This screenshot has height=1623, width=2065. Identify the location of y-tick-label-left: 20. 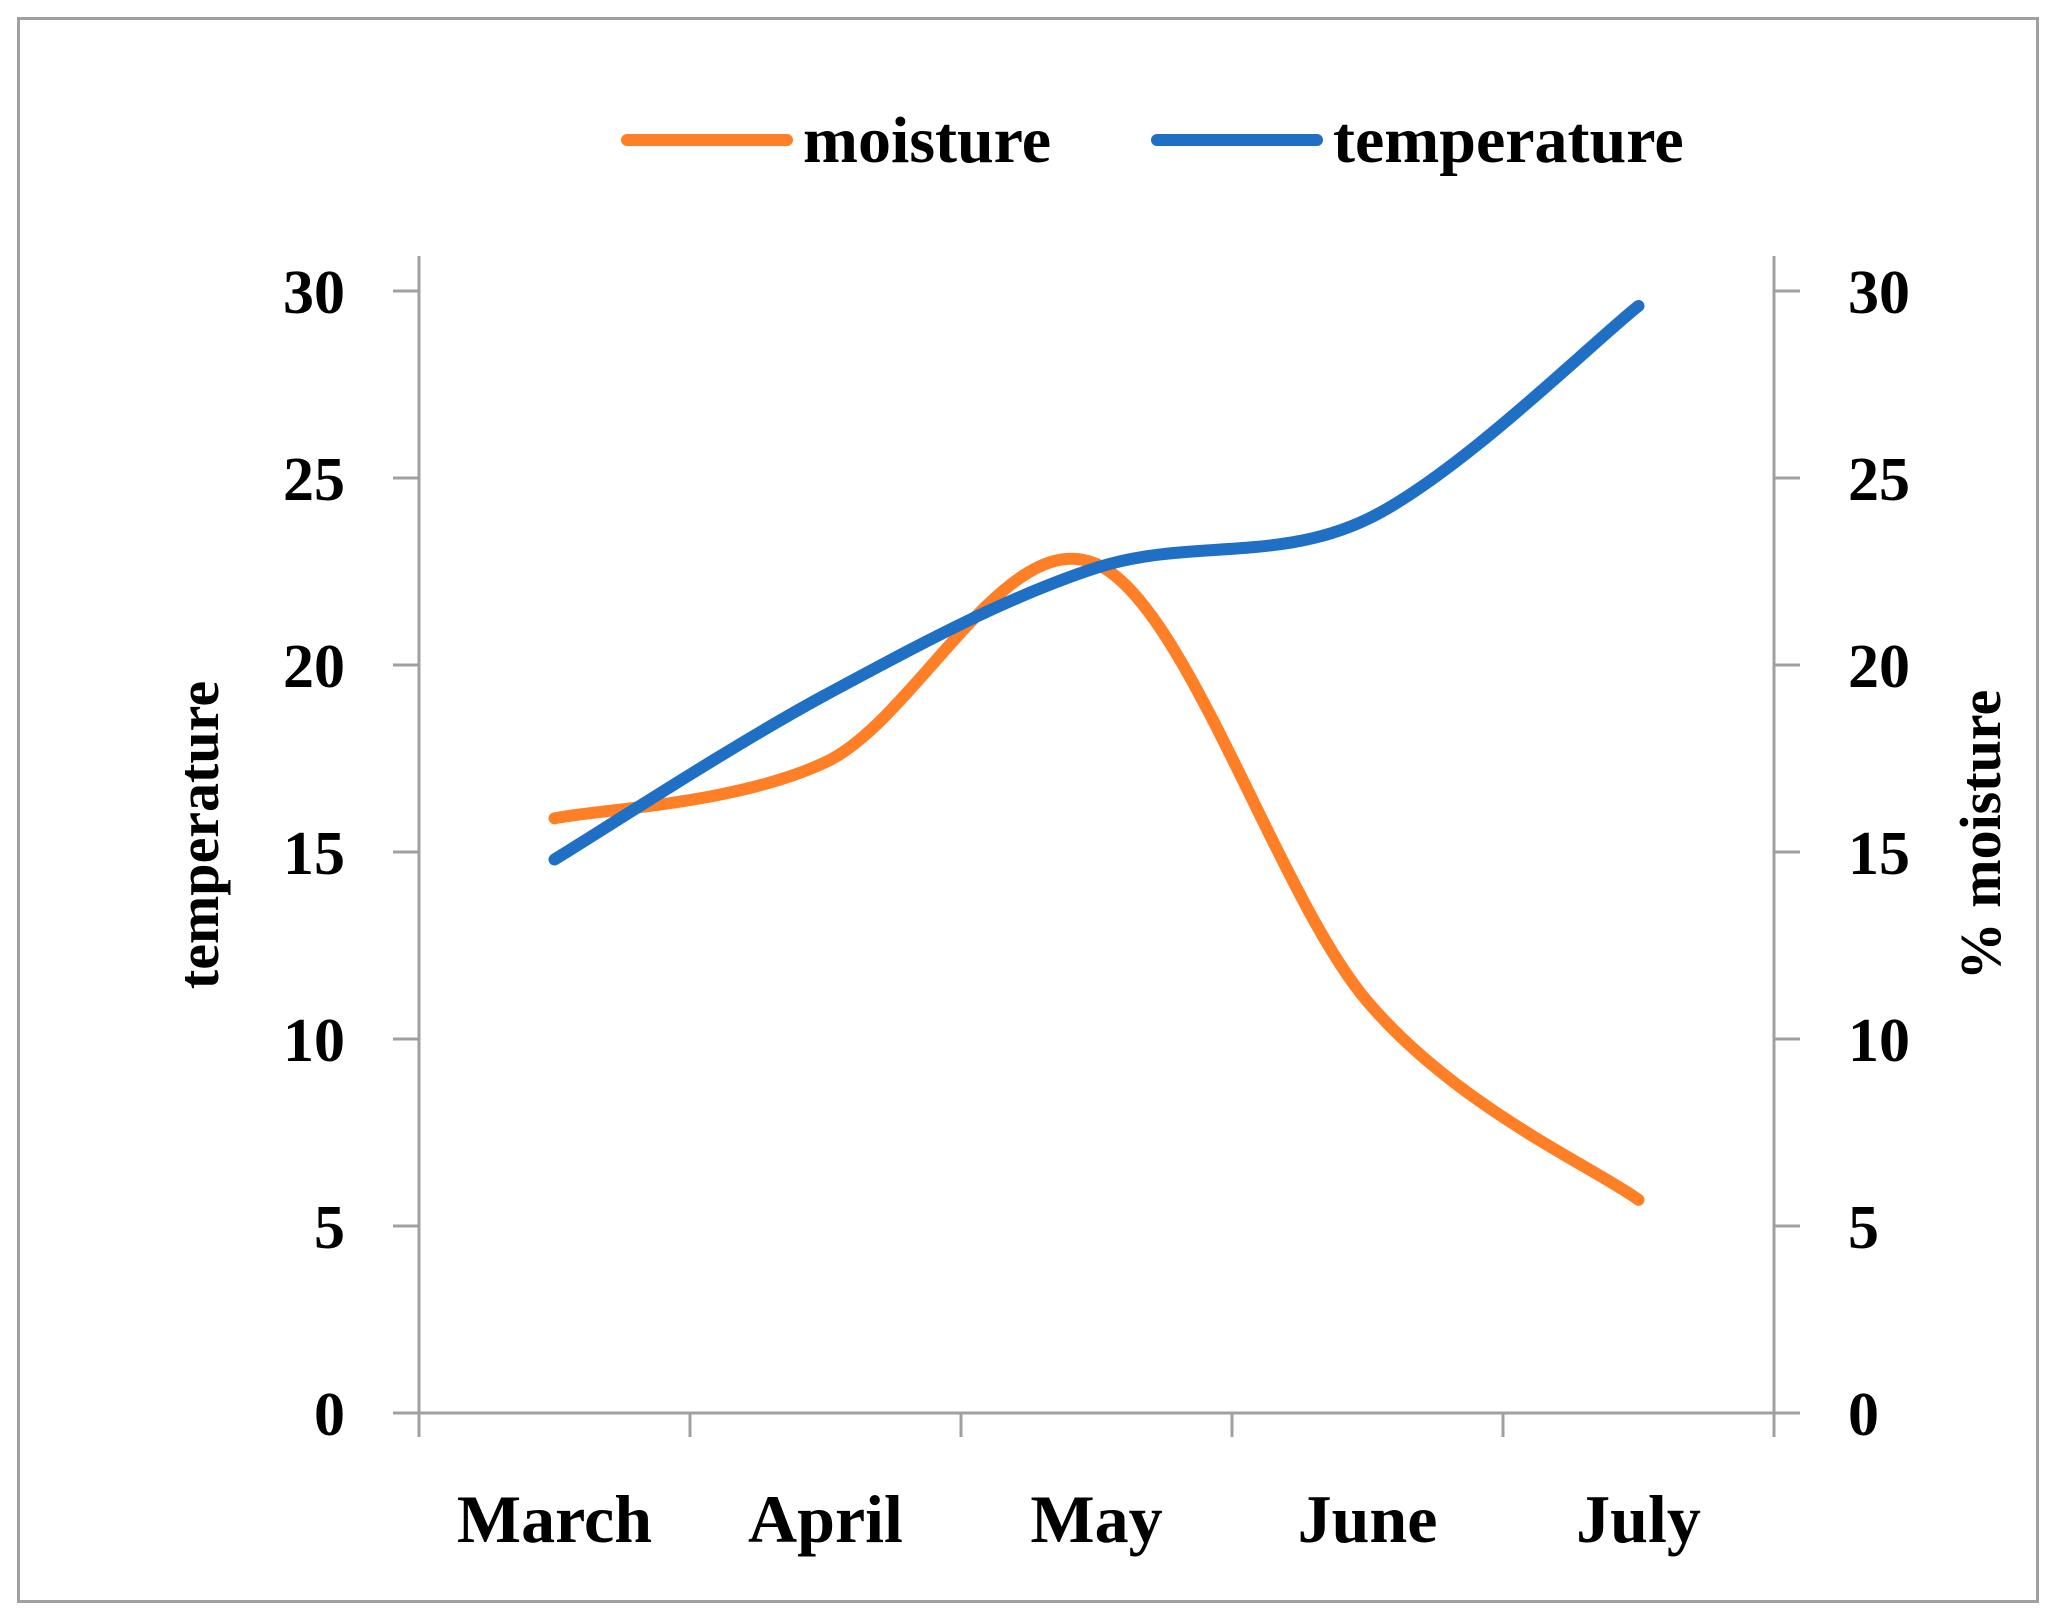
(314, 667).